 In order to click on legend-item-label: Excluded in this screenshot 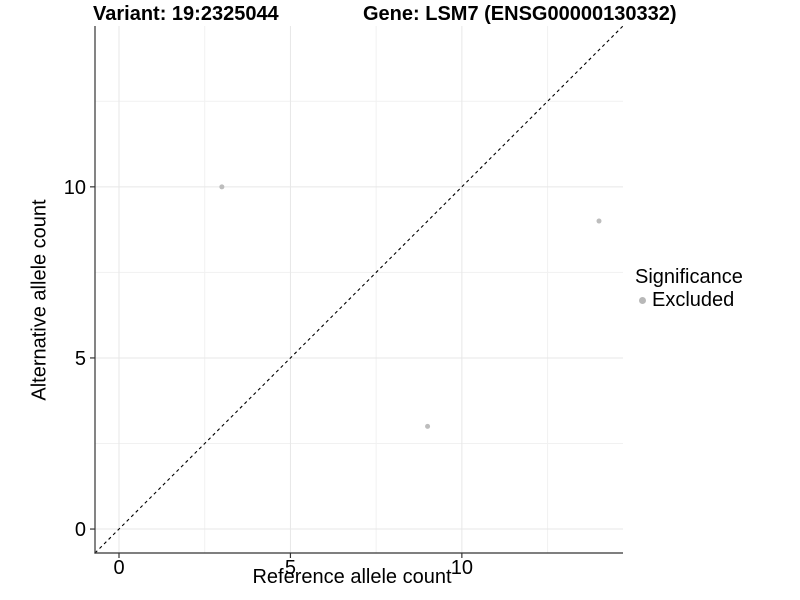, I will do `click(693, 300)`.